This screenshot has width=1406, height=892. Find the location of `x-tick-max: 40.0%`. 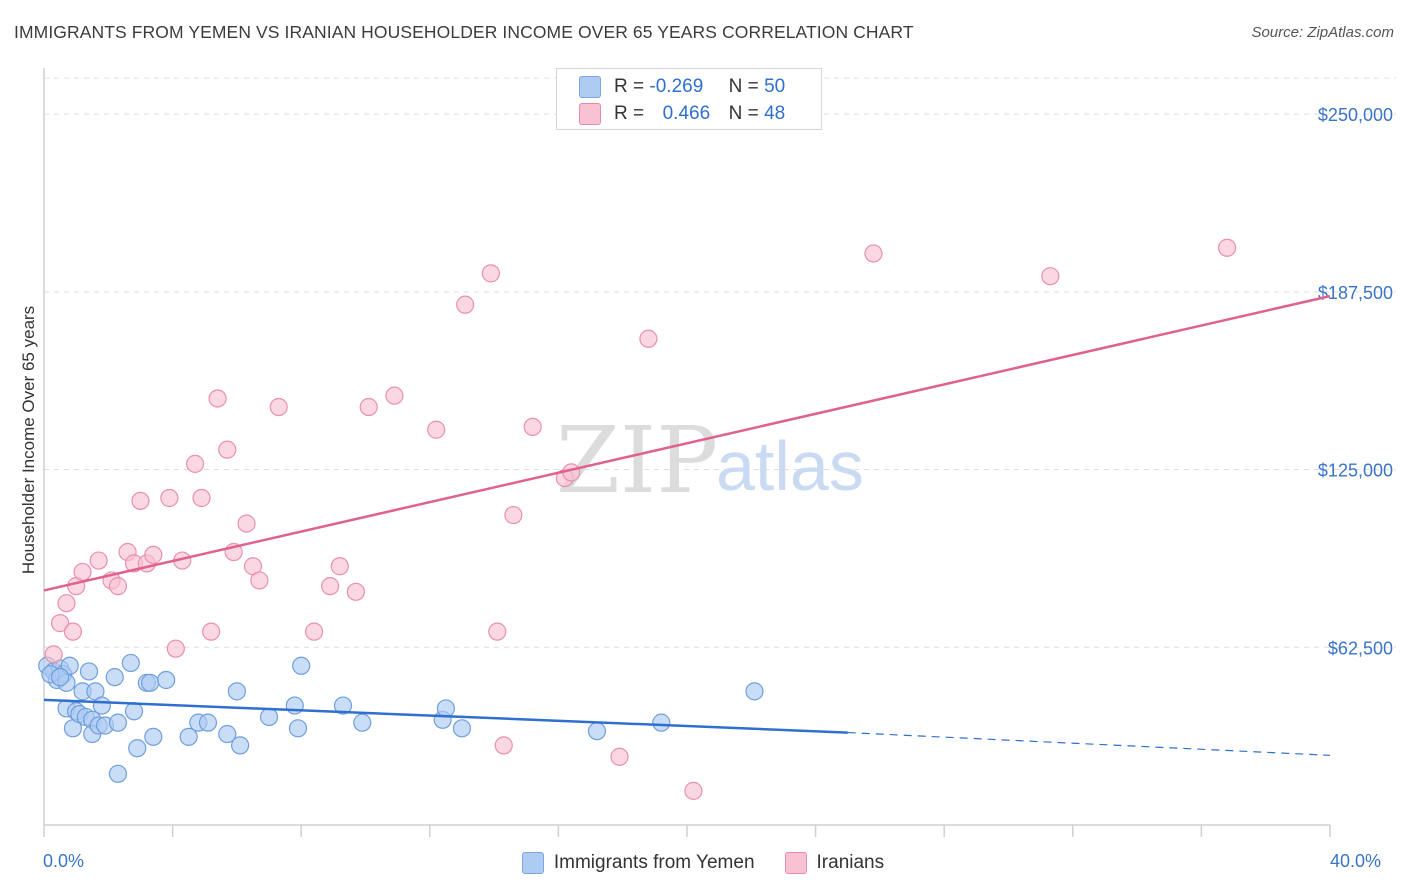

x-tick-max: 40.0% is located at coordinates (1356, 861).